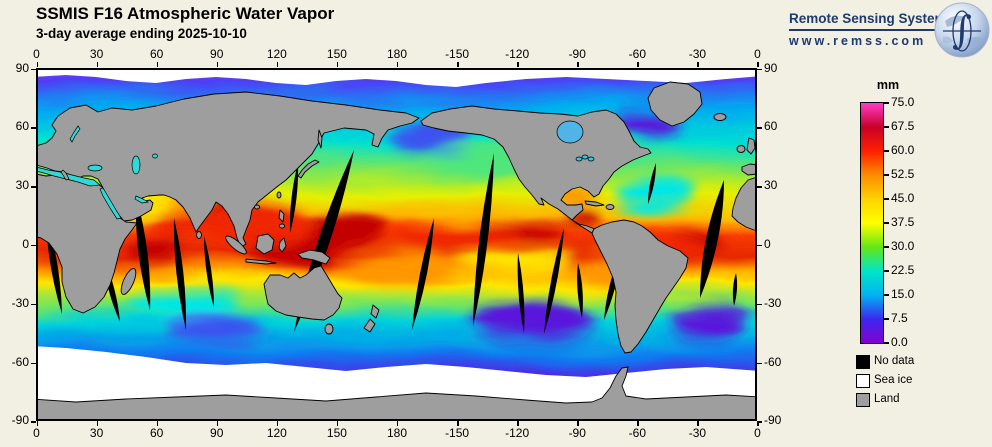 The image size is (992, 447). I want to click on lon-label-top: -90, so click(577, 54).